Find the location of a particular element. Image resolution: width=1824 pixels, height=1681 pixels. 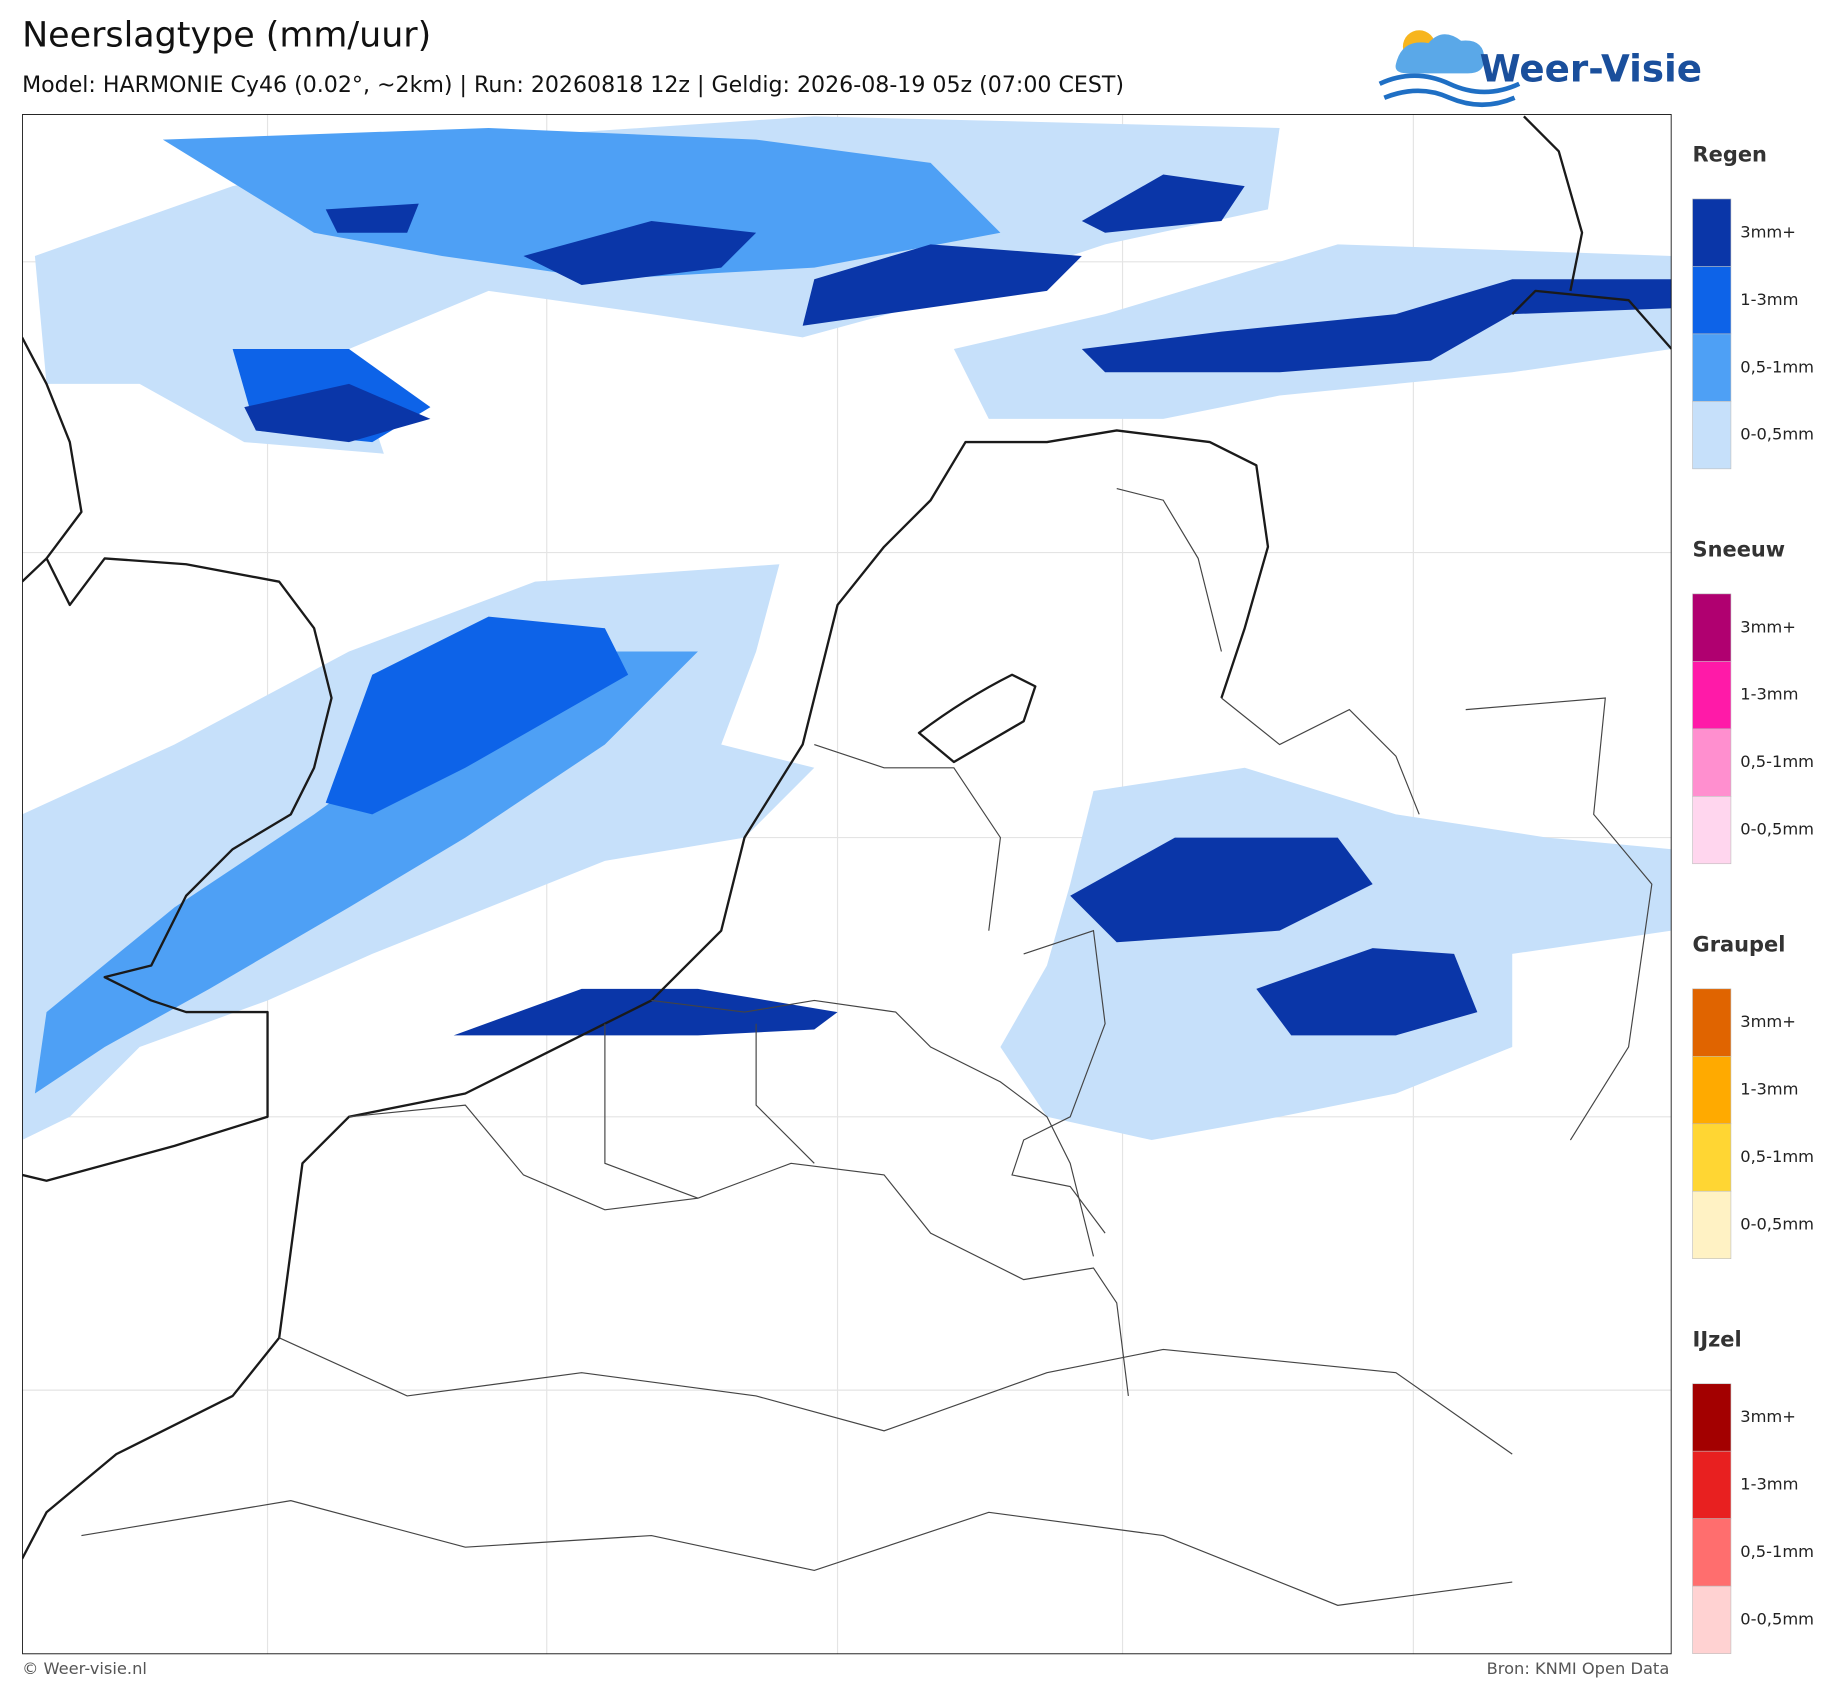

logo-text: Weer-Visie is located at coordinates (1591, 68).